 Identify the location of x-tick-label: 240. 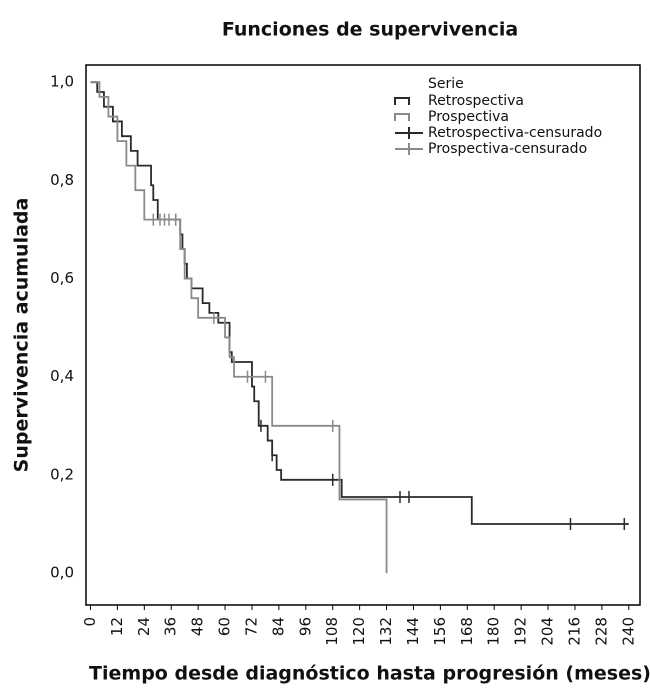
(628, 631).